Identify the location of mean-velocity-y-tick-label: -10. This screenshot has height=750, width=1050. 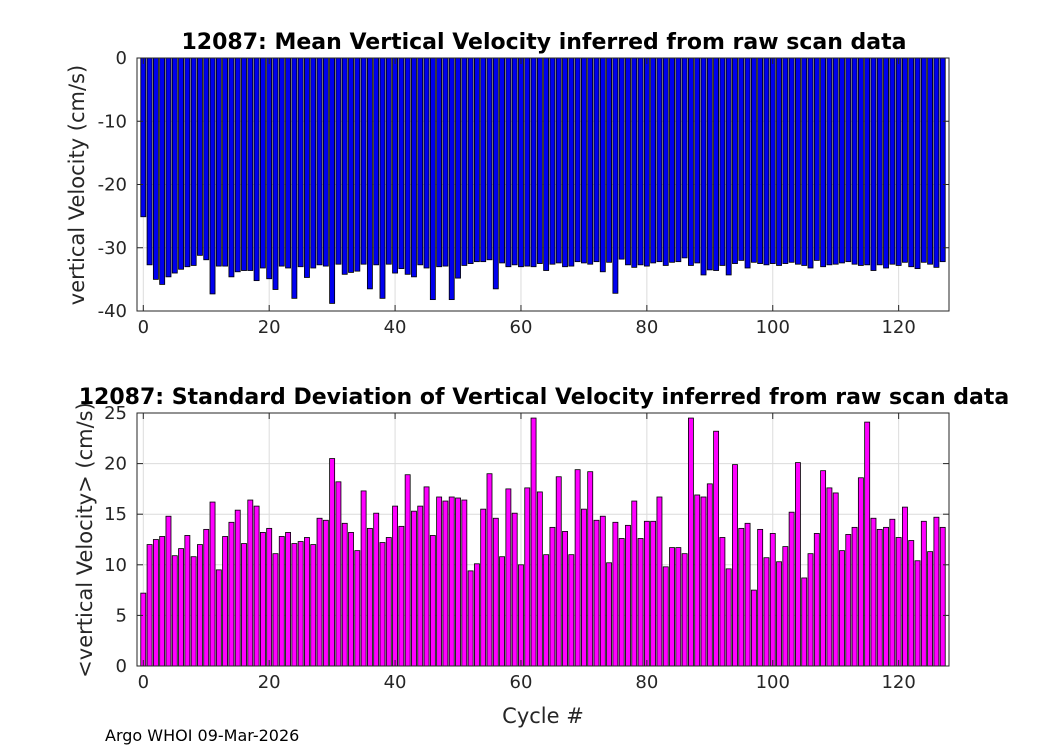
(112, 121).